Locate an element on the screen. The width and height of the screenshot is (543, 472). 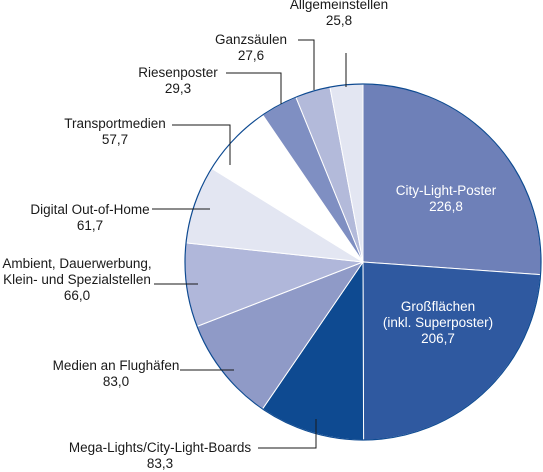
slice-label: Digital Out-of-Home 61,7 is located at coordinates (89, 217).